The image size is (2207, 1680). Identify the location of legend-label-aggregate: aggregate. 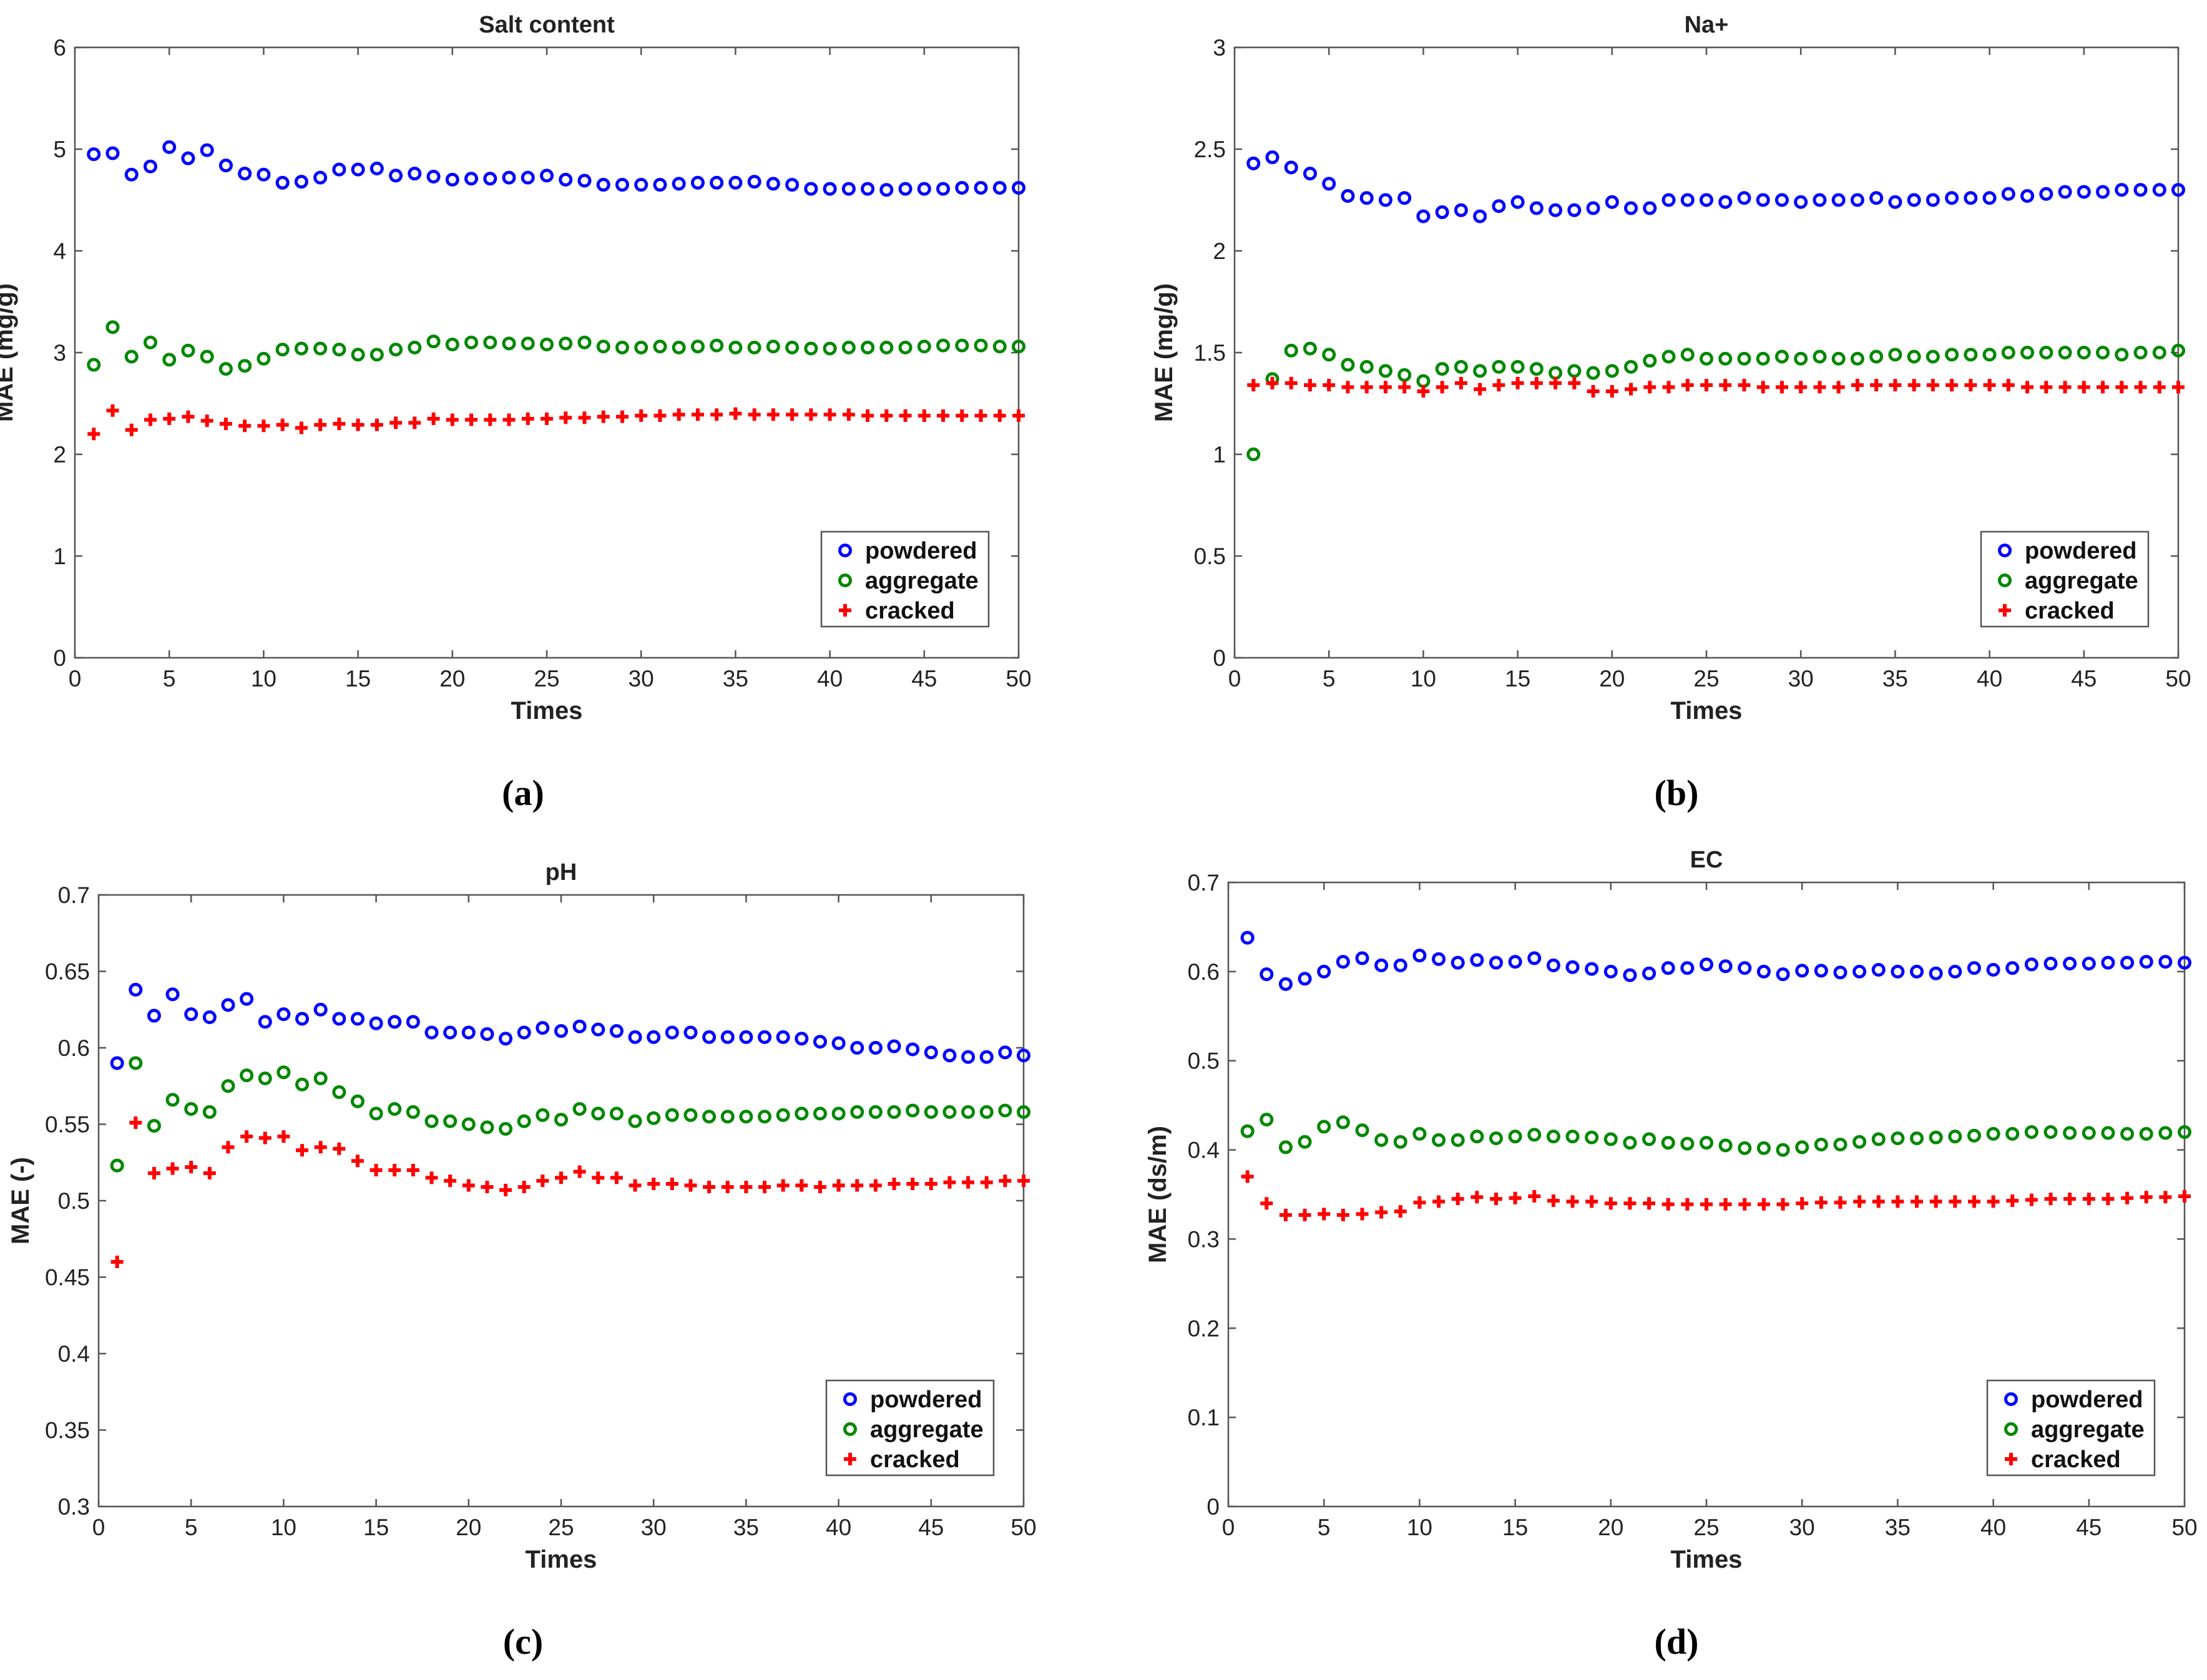
(2088, 1430).